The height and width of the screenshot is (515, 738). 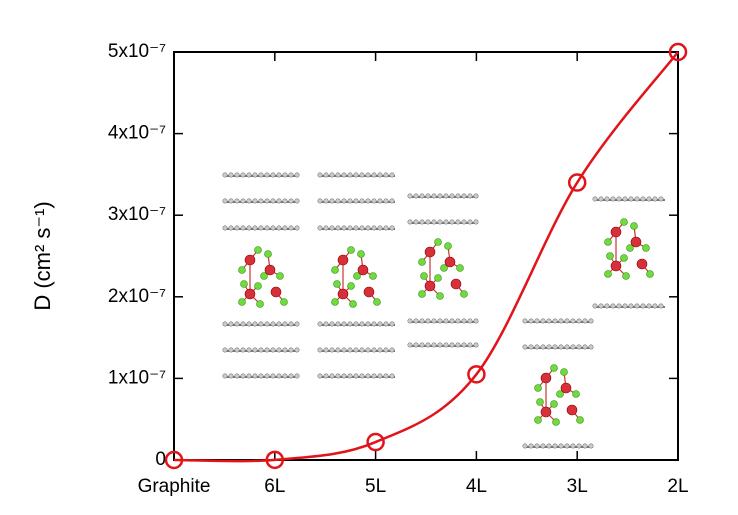 What do you see at coordinates (577, 486) in the screenshot?
I see `x-tick-label: 3L` at bounding box center [577, 486].